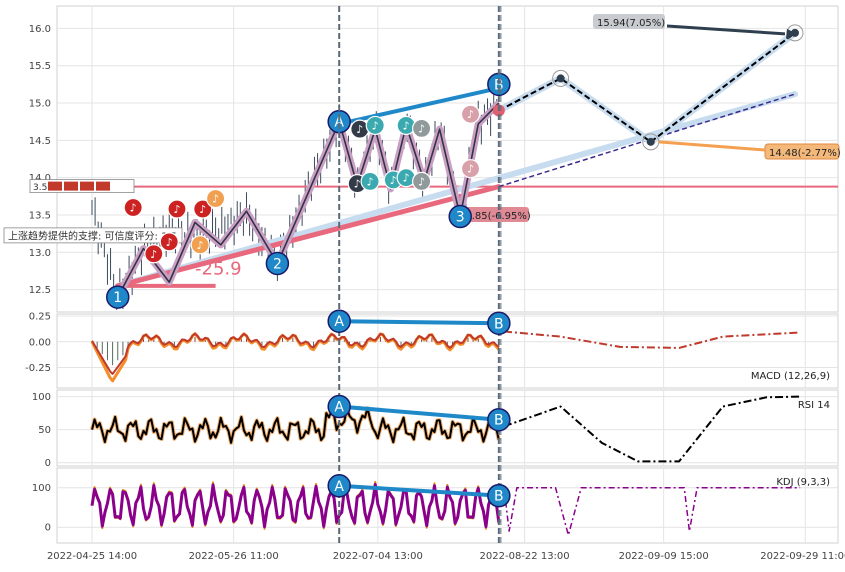 The width and height of the screenshot is (845, 572). What do you see at coordinates (40, 66) in the screenshot?
I see `y-tick-label: 15.5` at bounding box center [40, 66].